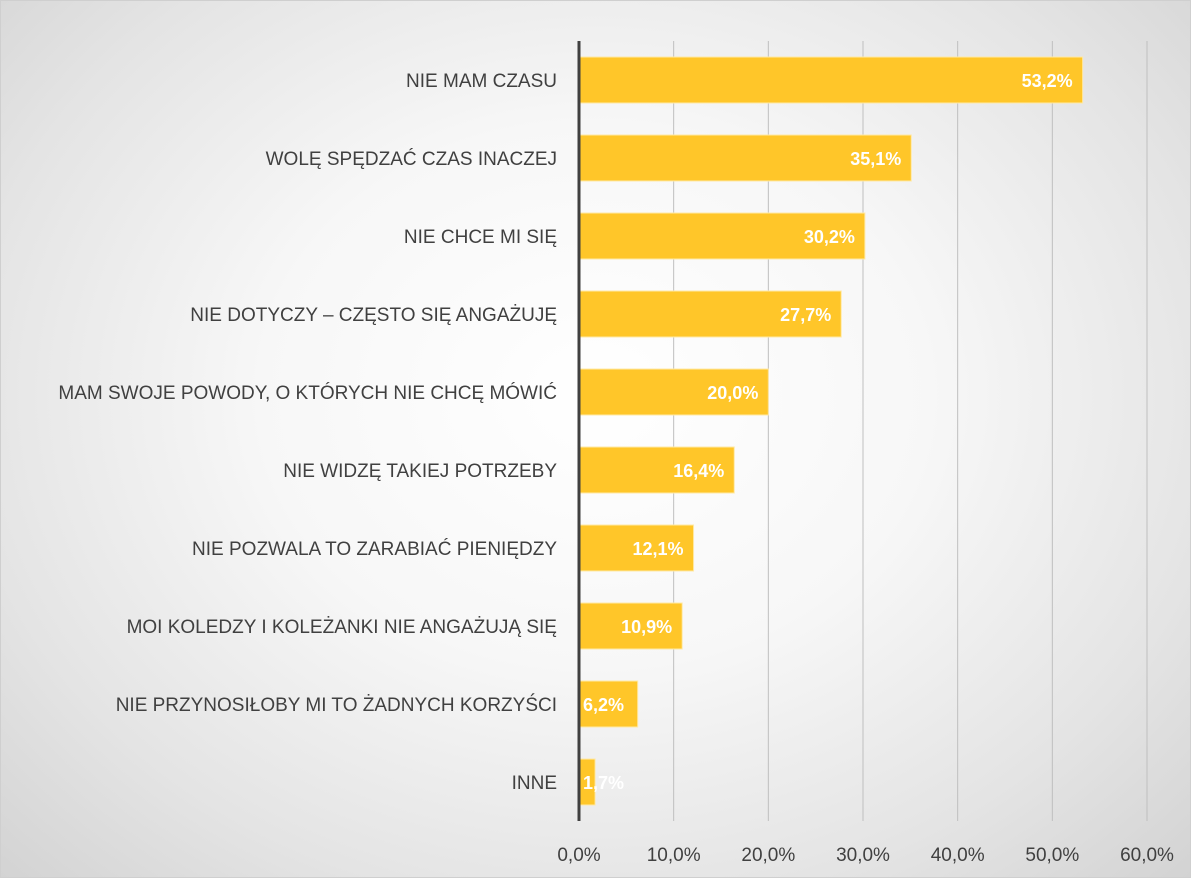 This screenshot has height=879, width=1191. Describe the element at coordinates (603, 705) in the screenshot. I see `data-label: 6,2%` at that location.